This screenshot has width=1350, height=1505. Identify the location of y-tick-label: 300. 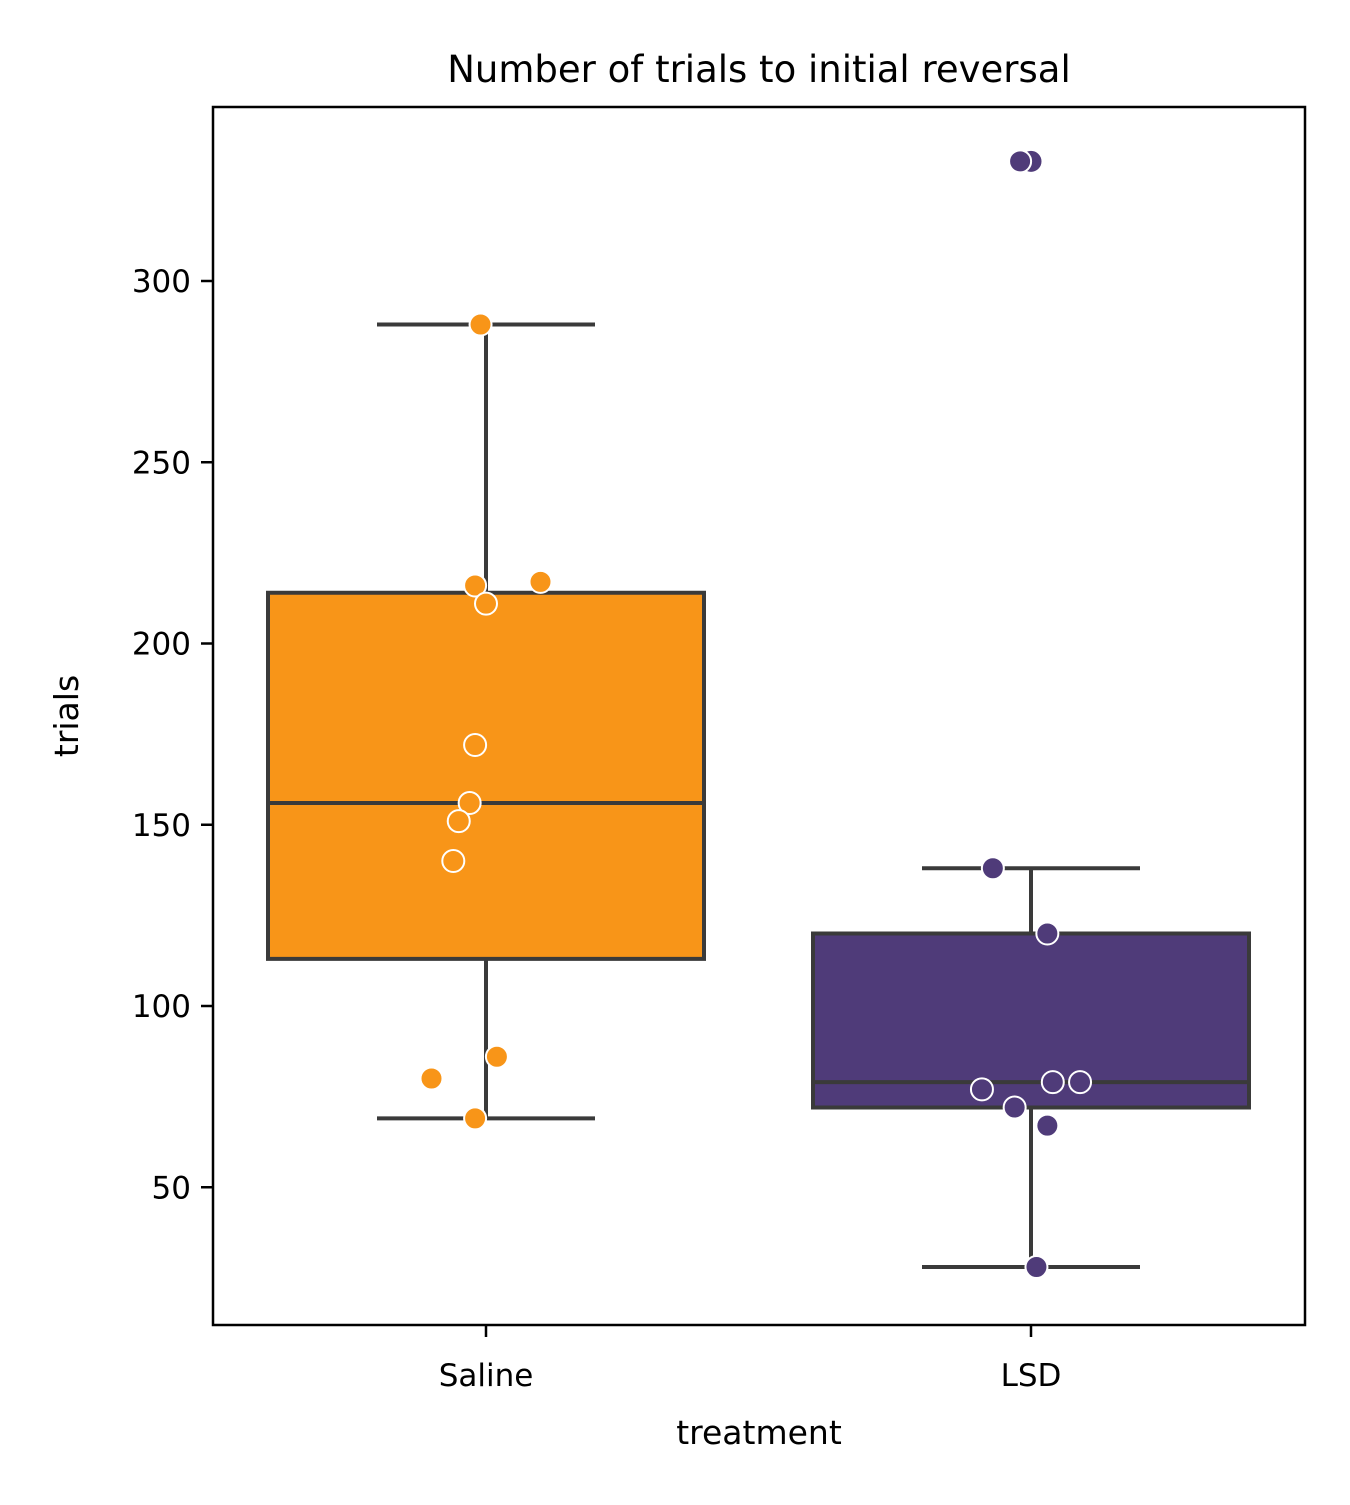
(161, 282).